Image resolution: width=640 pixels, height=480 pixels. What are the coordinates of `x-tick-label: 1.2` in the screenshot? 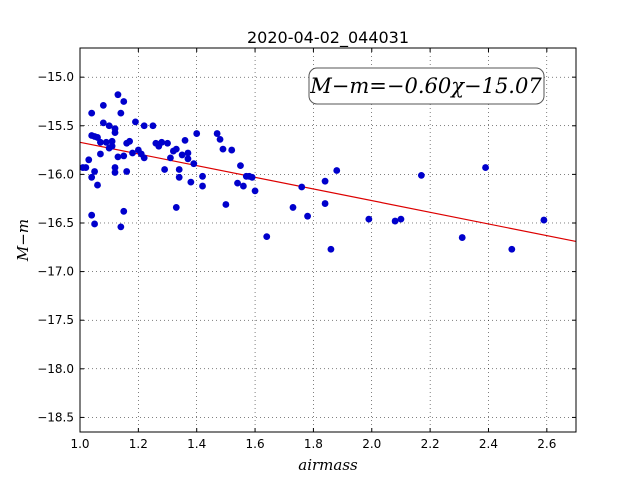 It's located at (138, 444).